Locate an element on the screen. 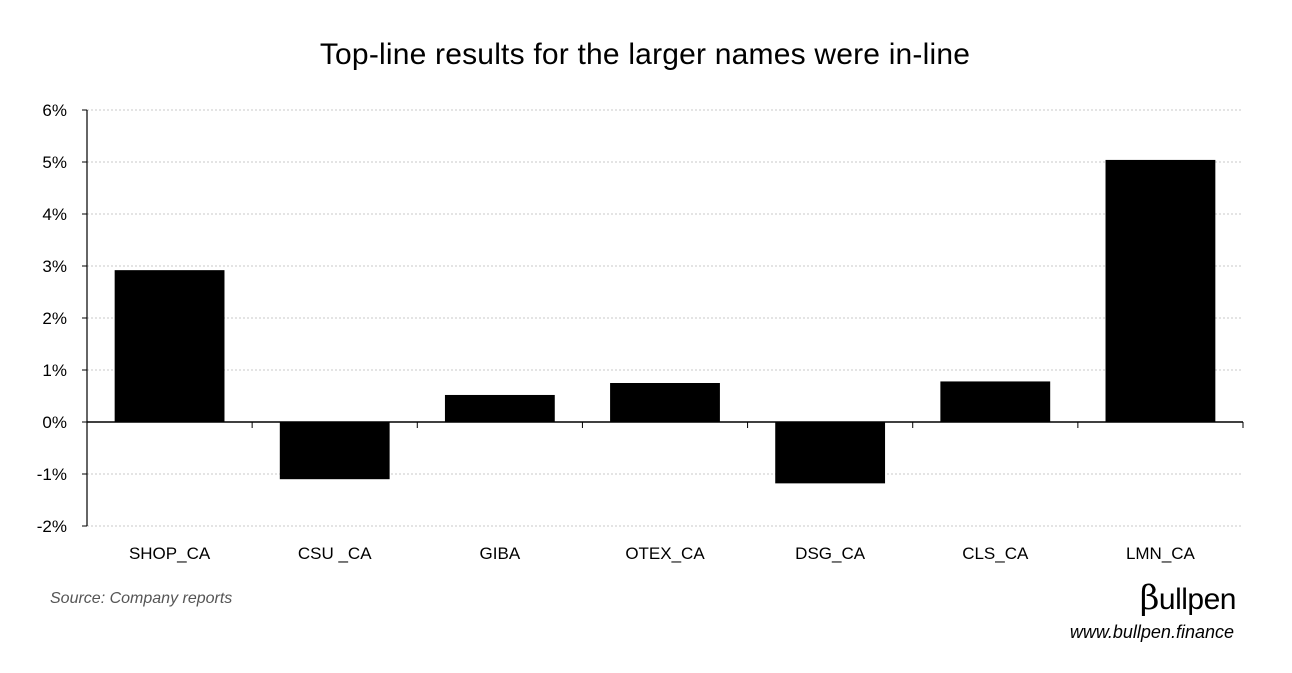  y-tick-label: -2% is located at coordinates (52, 526).